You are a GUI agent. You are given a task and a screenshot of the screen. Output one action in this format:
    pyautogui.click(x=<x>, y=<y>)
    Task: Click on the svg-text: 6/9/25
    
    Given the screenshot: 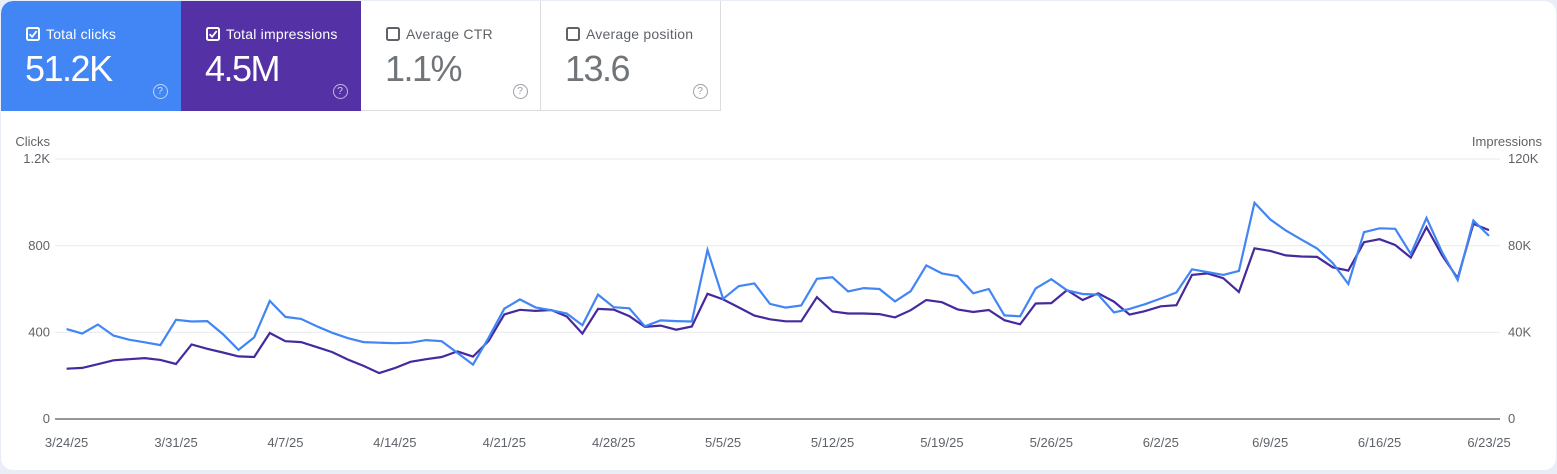 What is the action you would take?
    pyautogui.click(x=1270, y=442)
    